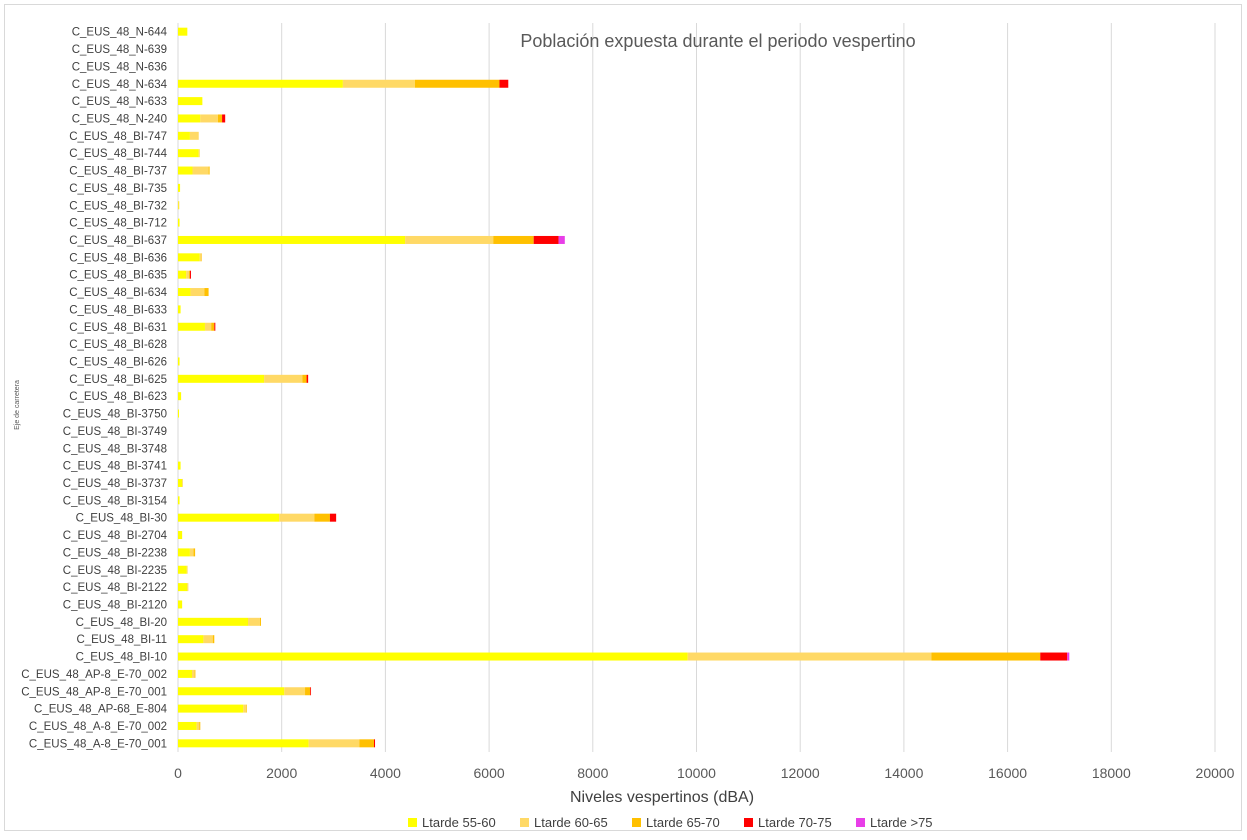  I want to click on category-label: C_EUS_48_BI-20, so click(121, 623).